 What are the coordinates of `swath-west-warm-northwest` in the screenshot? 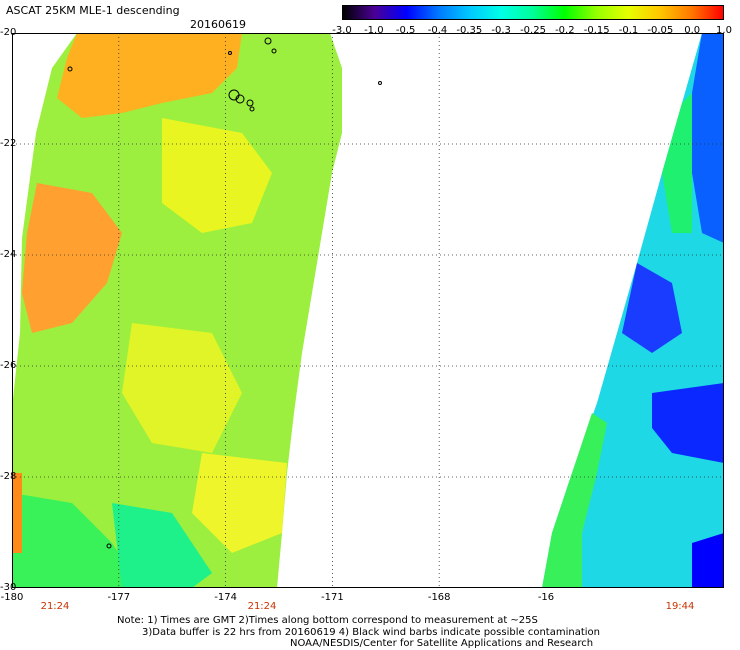 It's located at (149, 75).